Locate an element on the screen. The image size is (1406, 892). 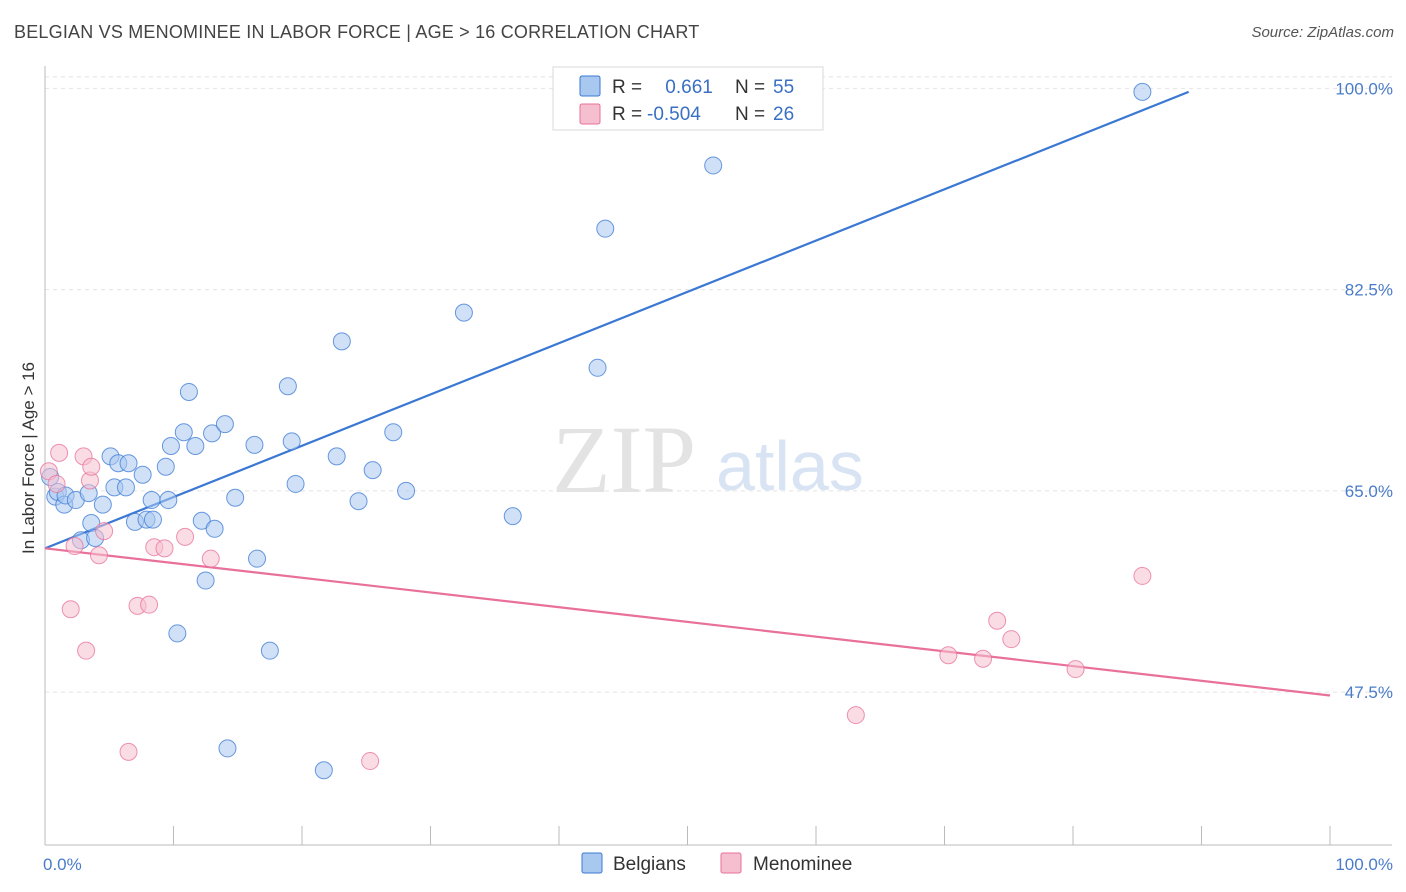
legend-box: R = 0.661 N = 55 R = -0.504 N = 26 is located at coordinates (688, 98).